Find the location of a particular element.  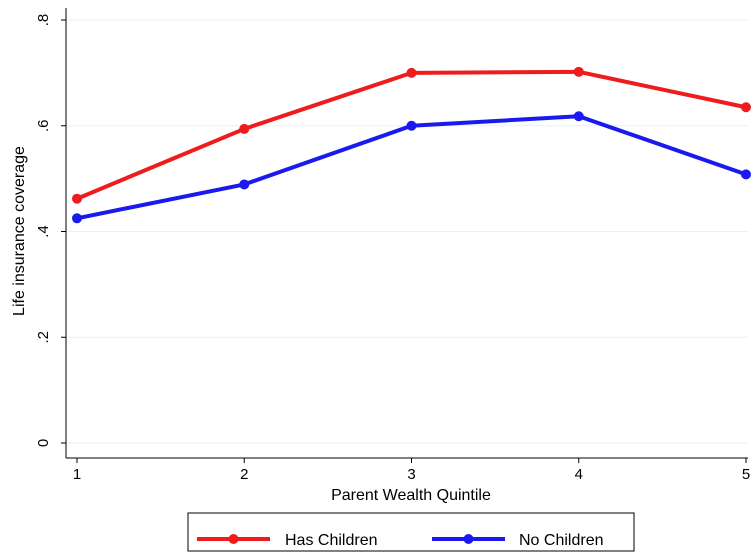

legend-box is located at coordinates (411, 532).